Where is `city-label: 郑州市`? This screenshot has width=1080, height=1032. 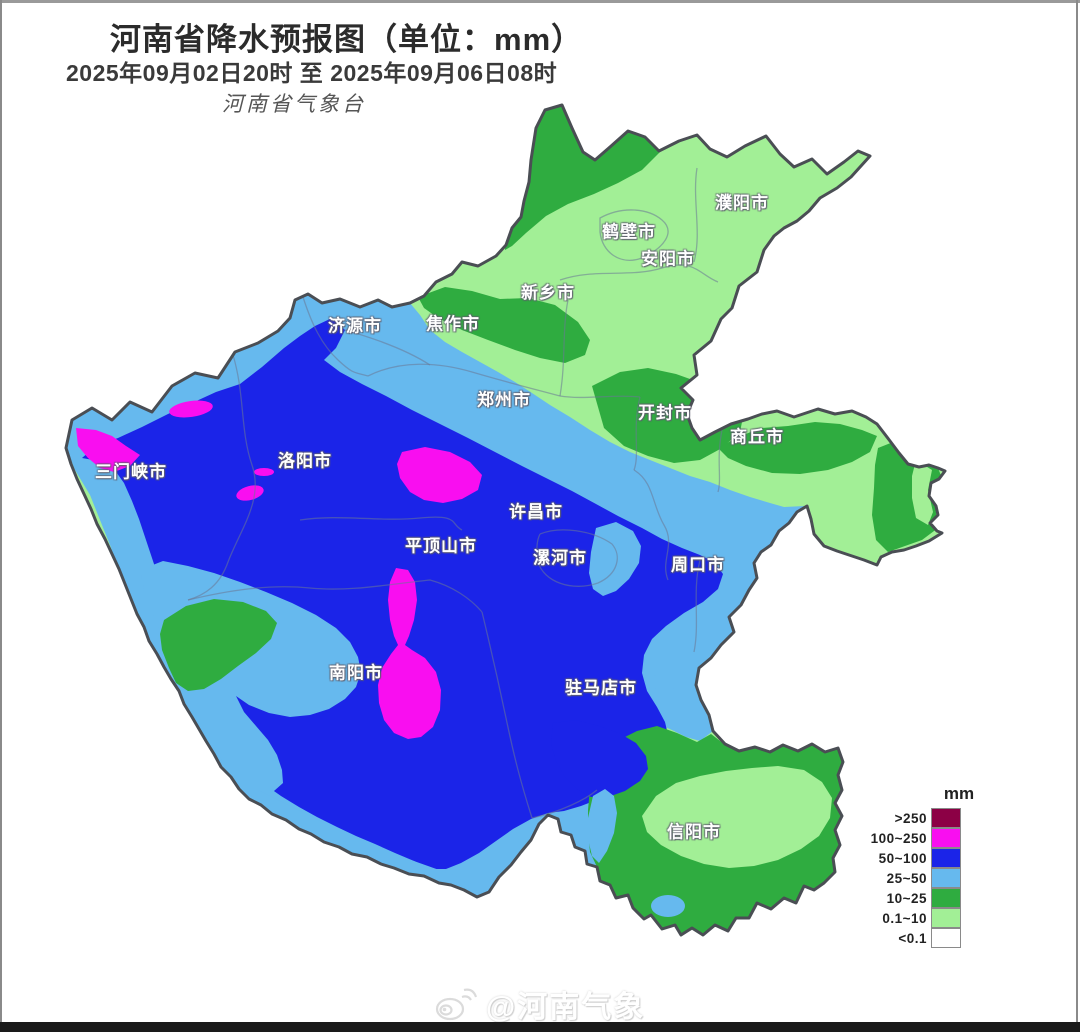 city-label: 郑州市 is located at coordinates (504, 400).